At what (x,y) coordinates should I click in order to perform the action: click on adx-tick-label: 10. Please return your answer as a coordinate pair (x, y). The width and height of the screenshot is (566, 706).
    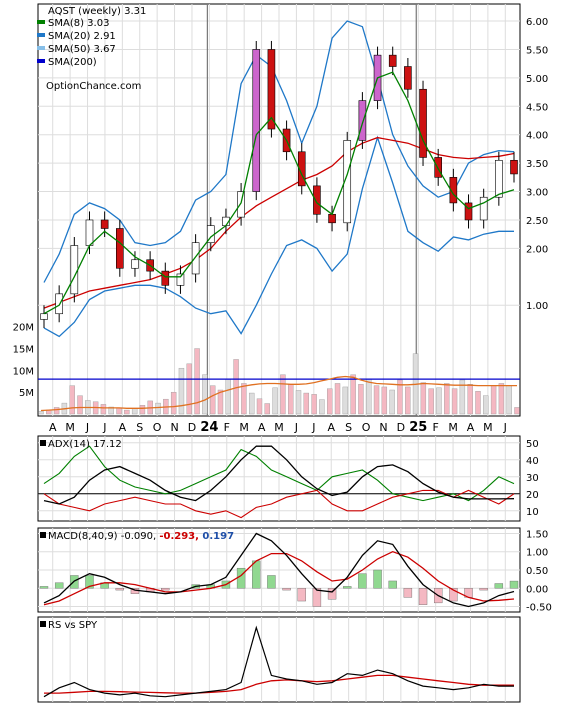
    Looking at the image, I should click on (532, 512).